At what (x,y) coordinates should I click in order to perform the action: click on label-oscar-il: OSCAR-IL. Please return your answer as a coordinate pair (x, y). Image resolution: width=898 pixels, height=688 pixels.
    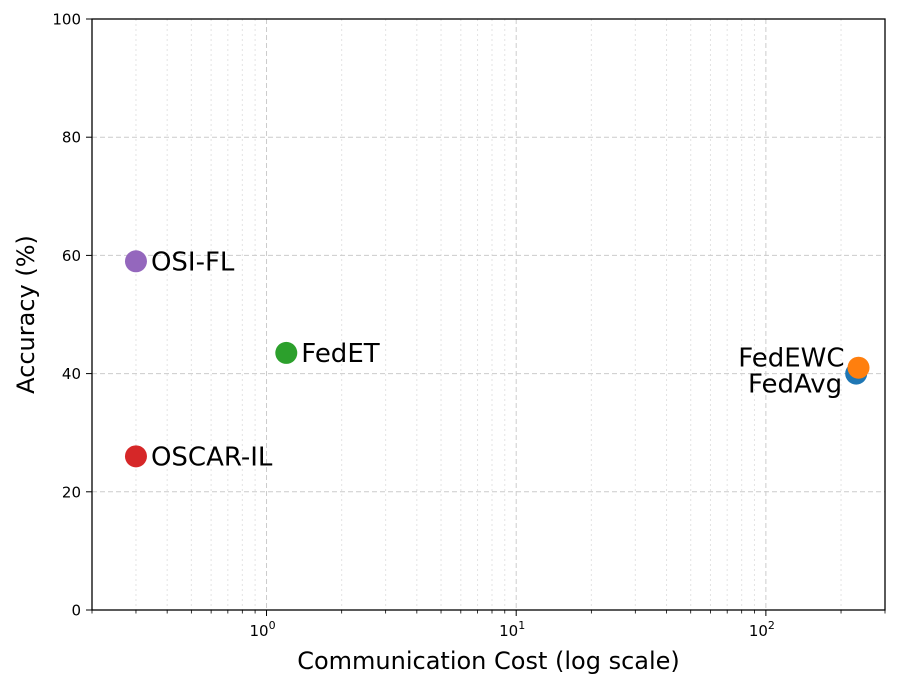
    Looking at the image, I should click on (212, 457).